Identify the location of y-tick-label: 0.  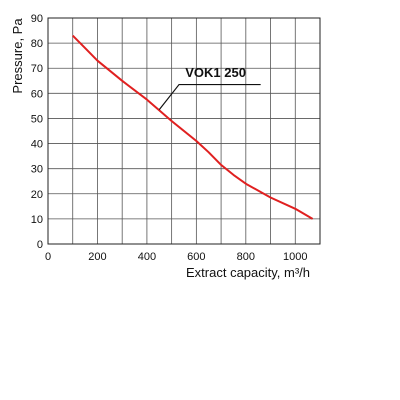
(40, 245).